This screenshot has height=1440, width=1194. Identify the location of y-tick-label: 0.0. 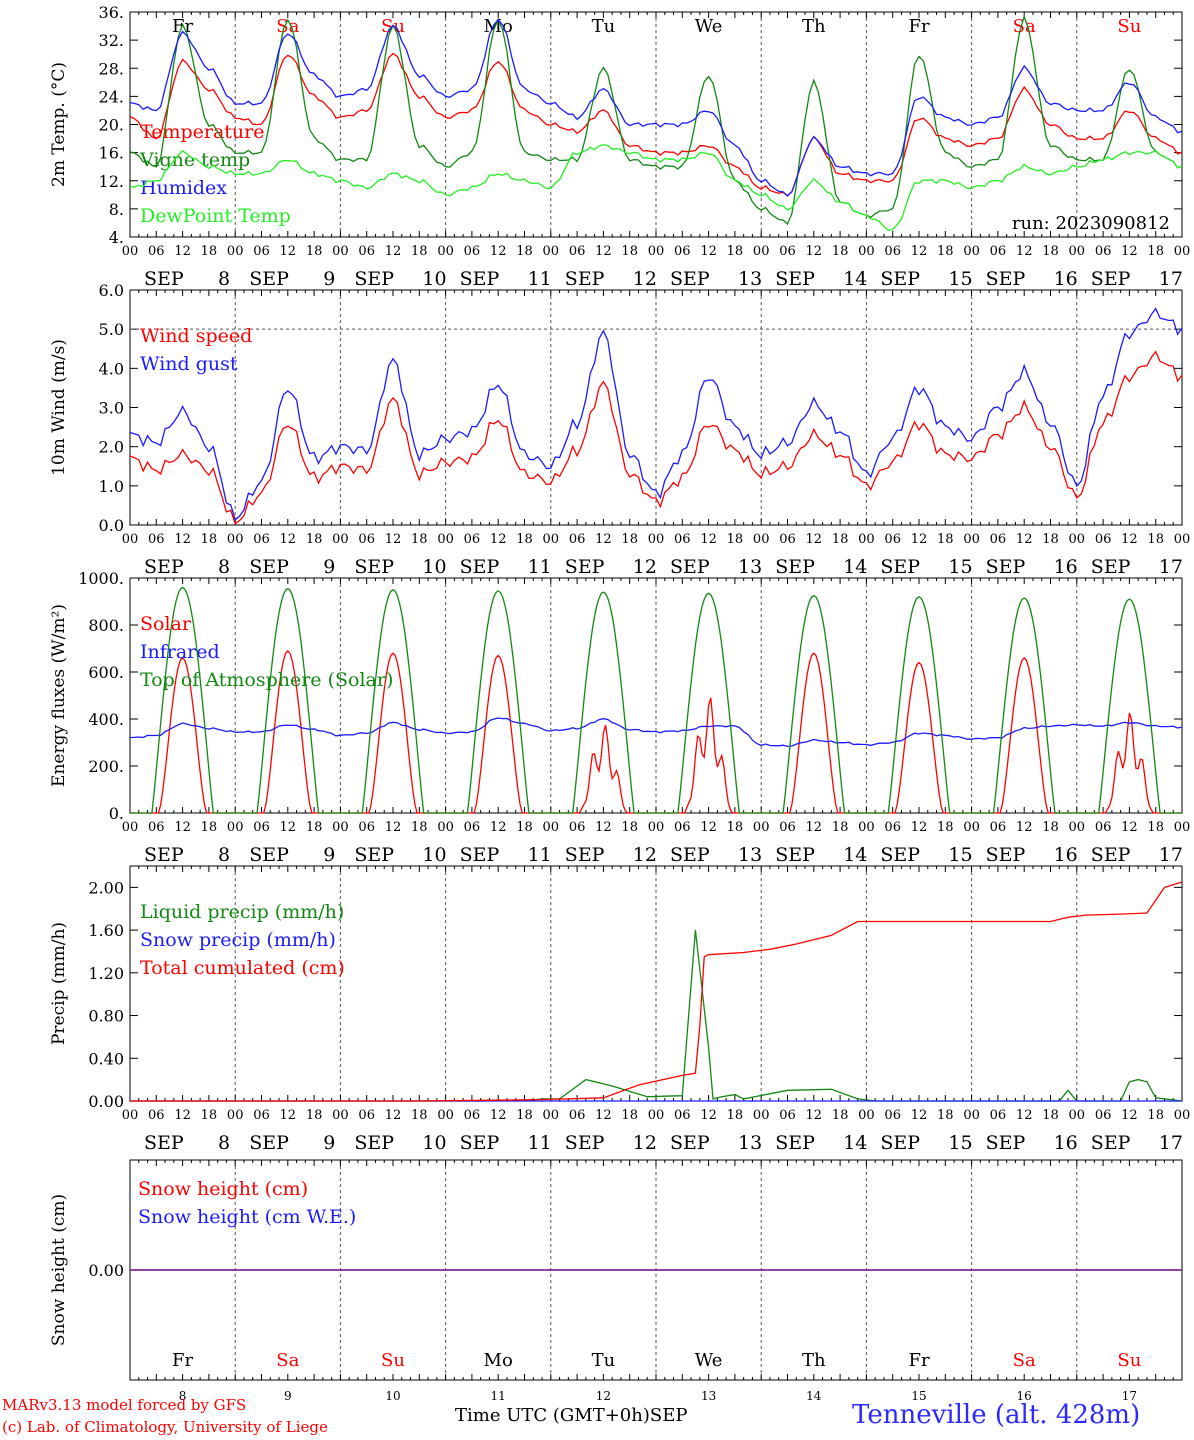
(111, 525).